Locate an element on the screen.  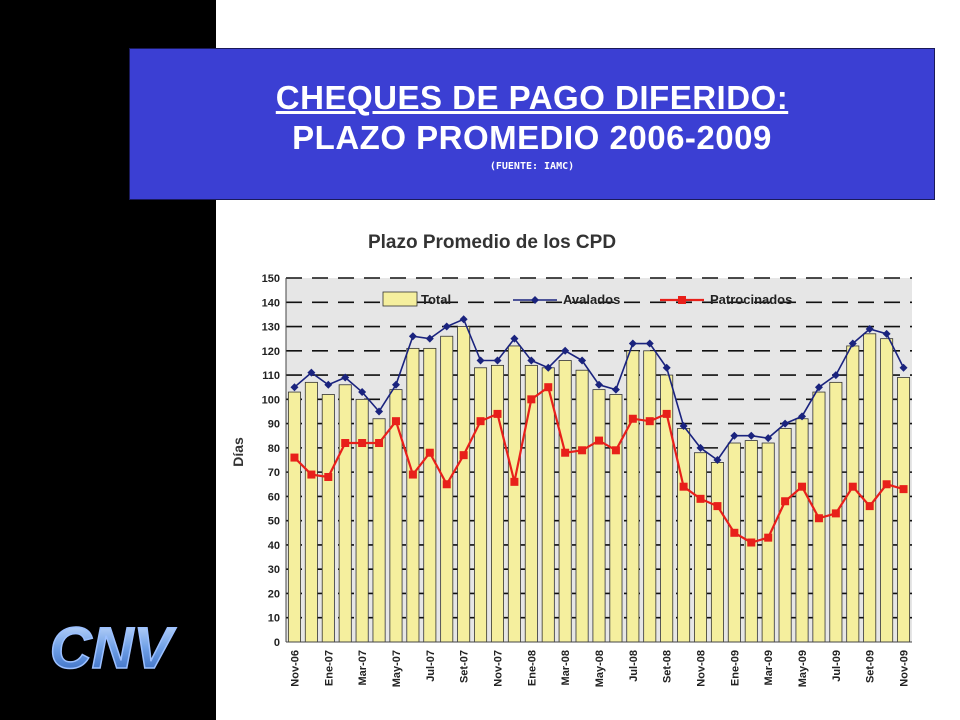
y-tick-label: 150 is located at coordinates (271, 279).